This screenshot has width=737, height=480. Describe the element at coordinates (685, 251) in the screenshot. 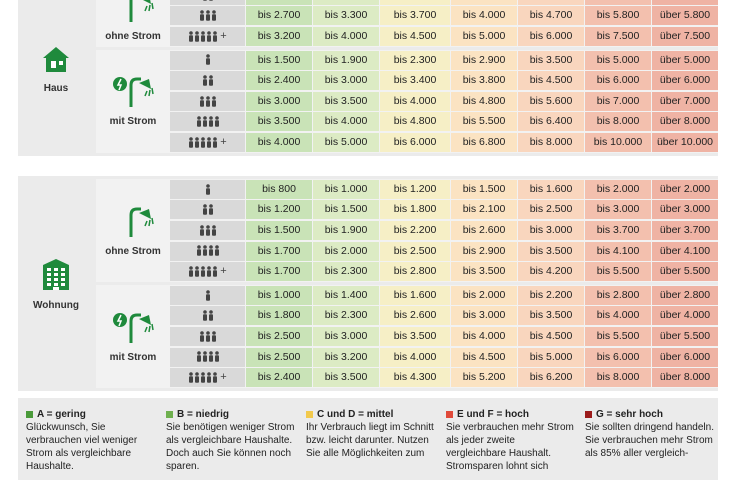

I see `consumption-cell: über 4.100` at that location.